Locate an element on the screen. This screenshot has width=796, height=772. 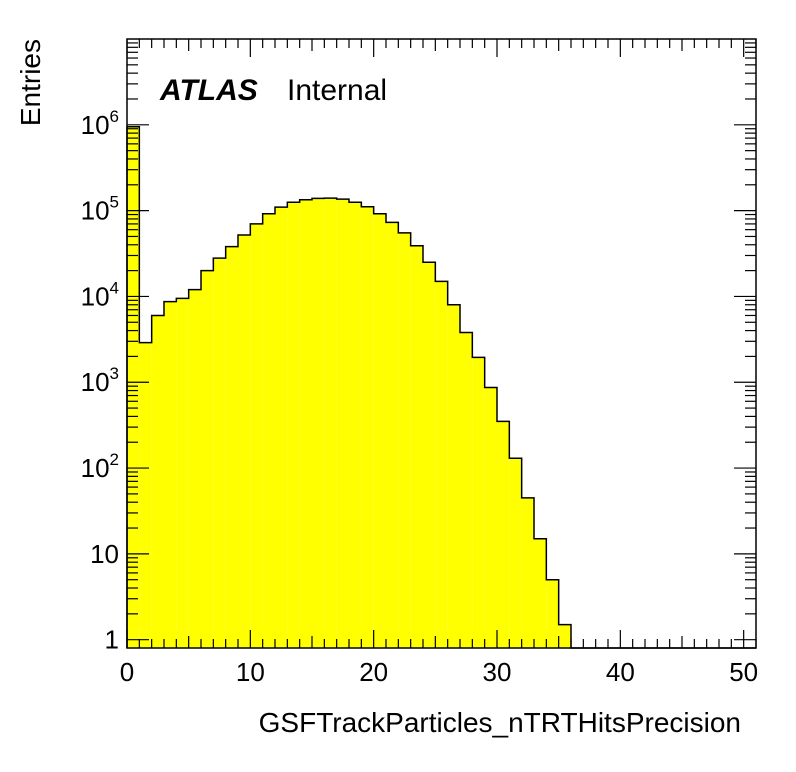
y-tick-label: 10² is located at coordinates (100, 466).